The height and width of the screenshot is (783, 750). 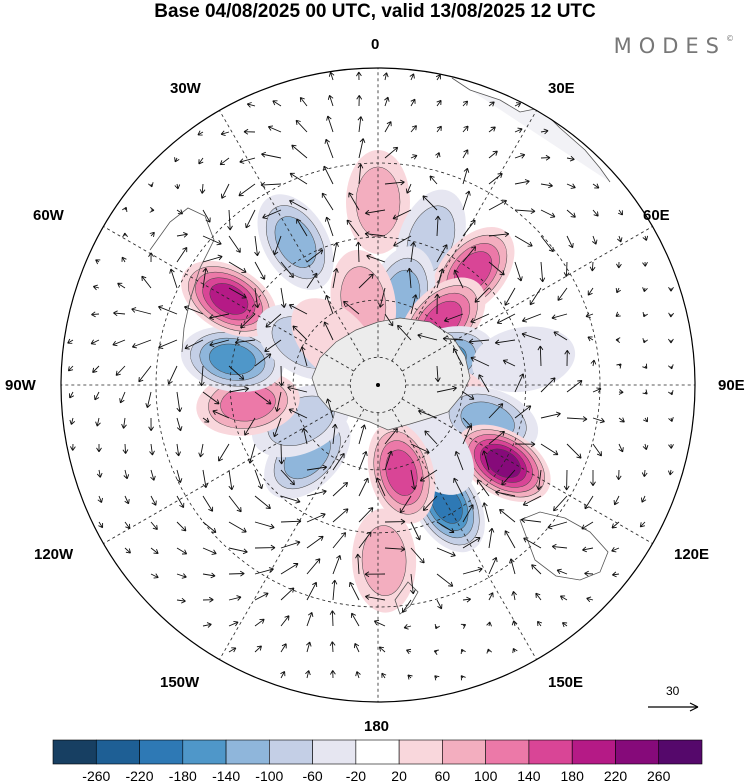 I want to click on colorbar-tick-label: 20, so click(x=399, y=775).